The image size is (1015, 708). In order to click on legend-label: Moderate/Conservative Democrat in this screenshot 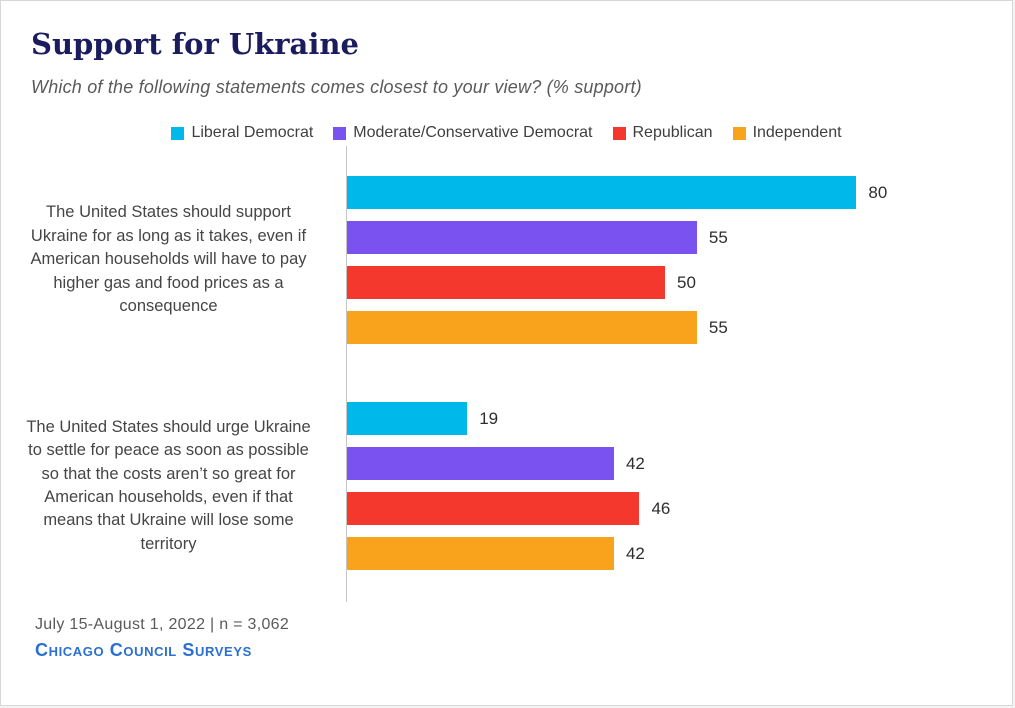, I will do `click(473, 132)`.